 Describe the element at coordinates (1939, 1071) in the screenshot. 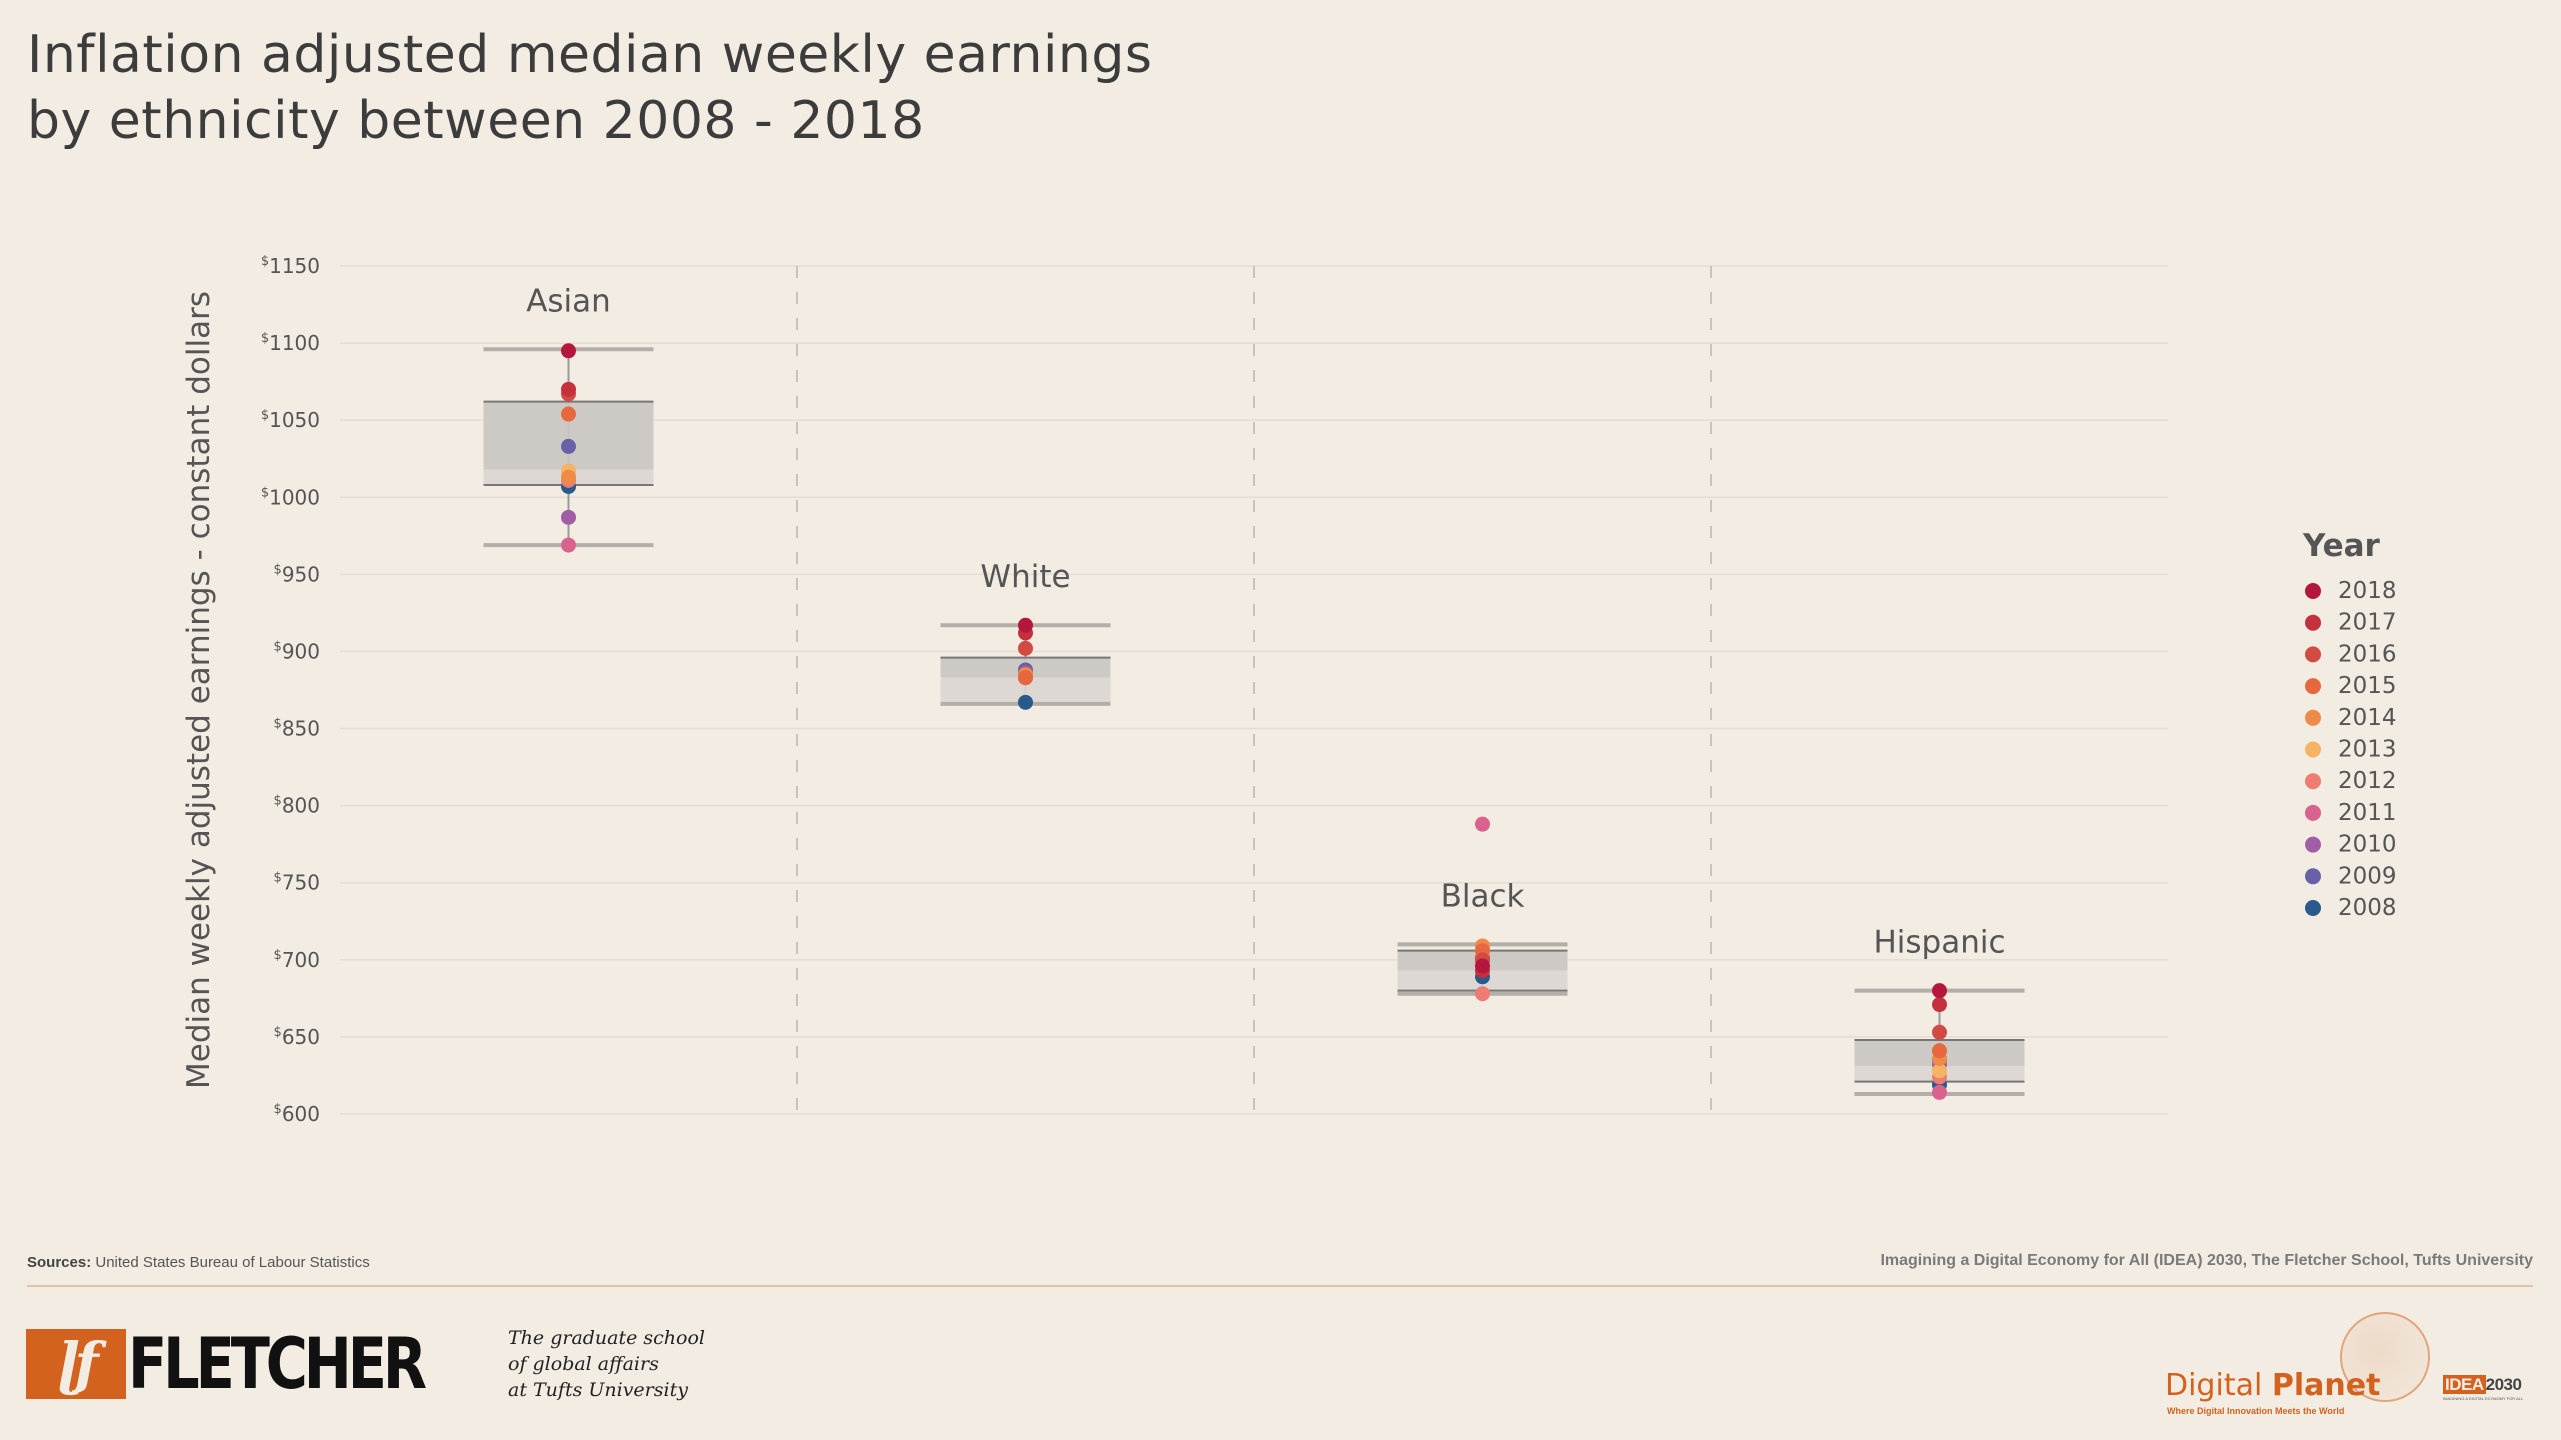

I see `data-point-2013` at that location.